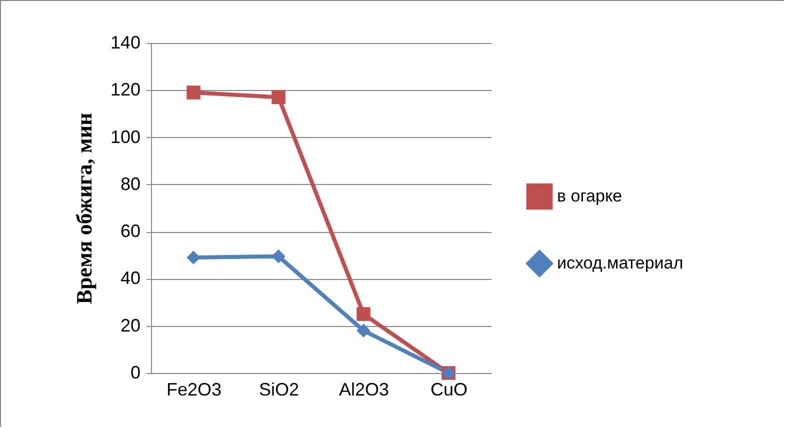  I want to click on legend-label: в огарке, so click(589, 196).